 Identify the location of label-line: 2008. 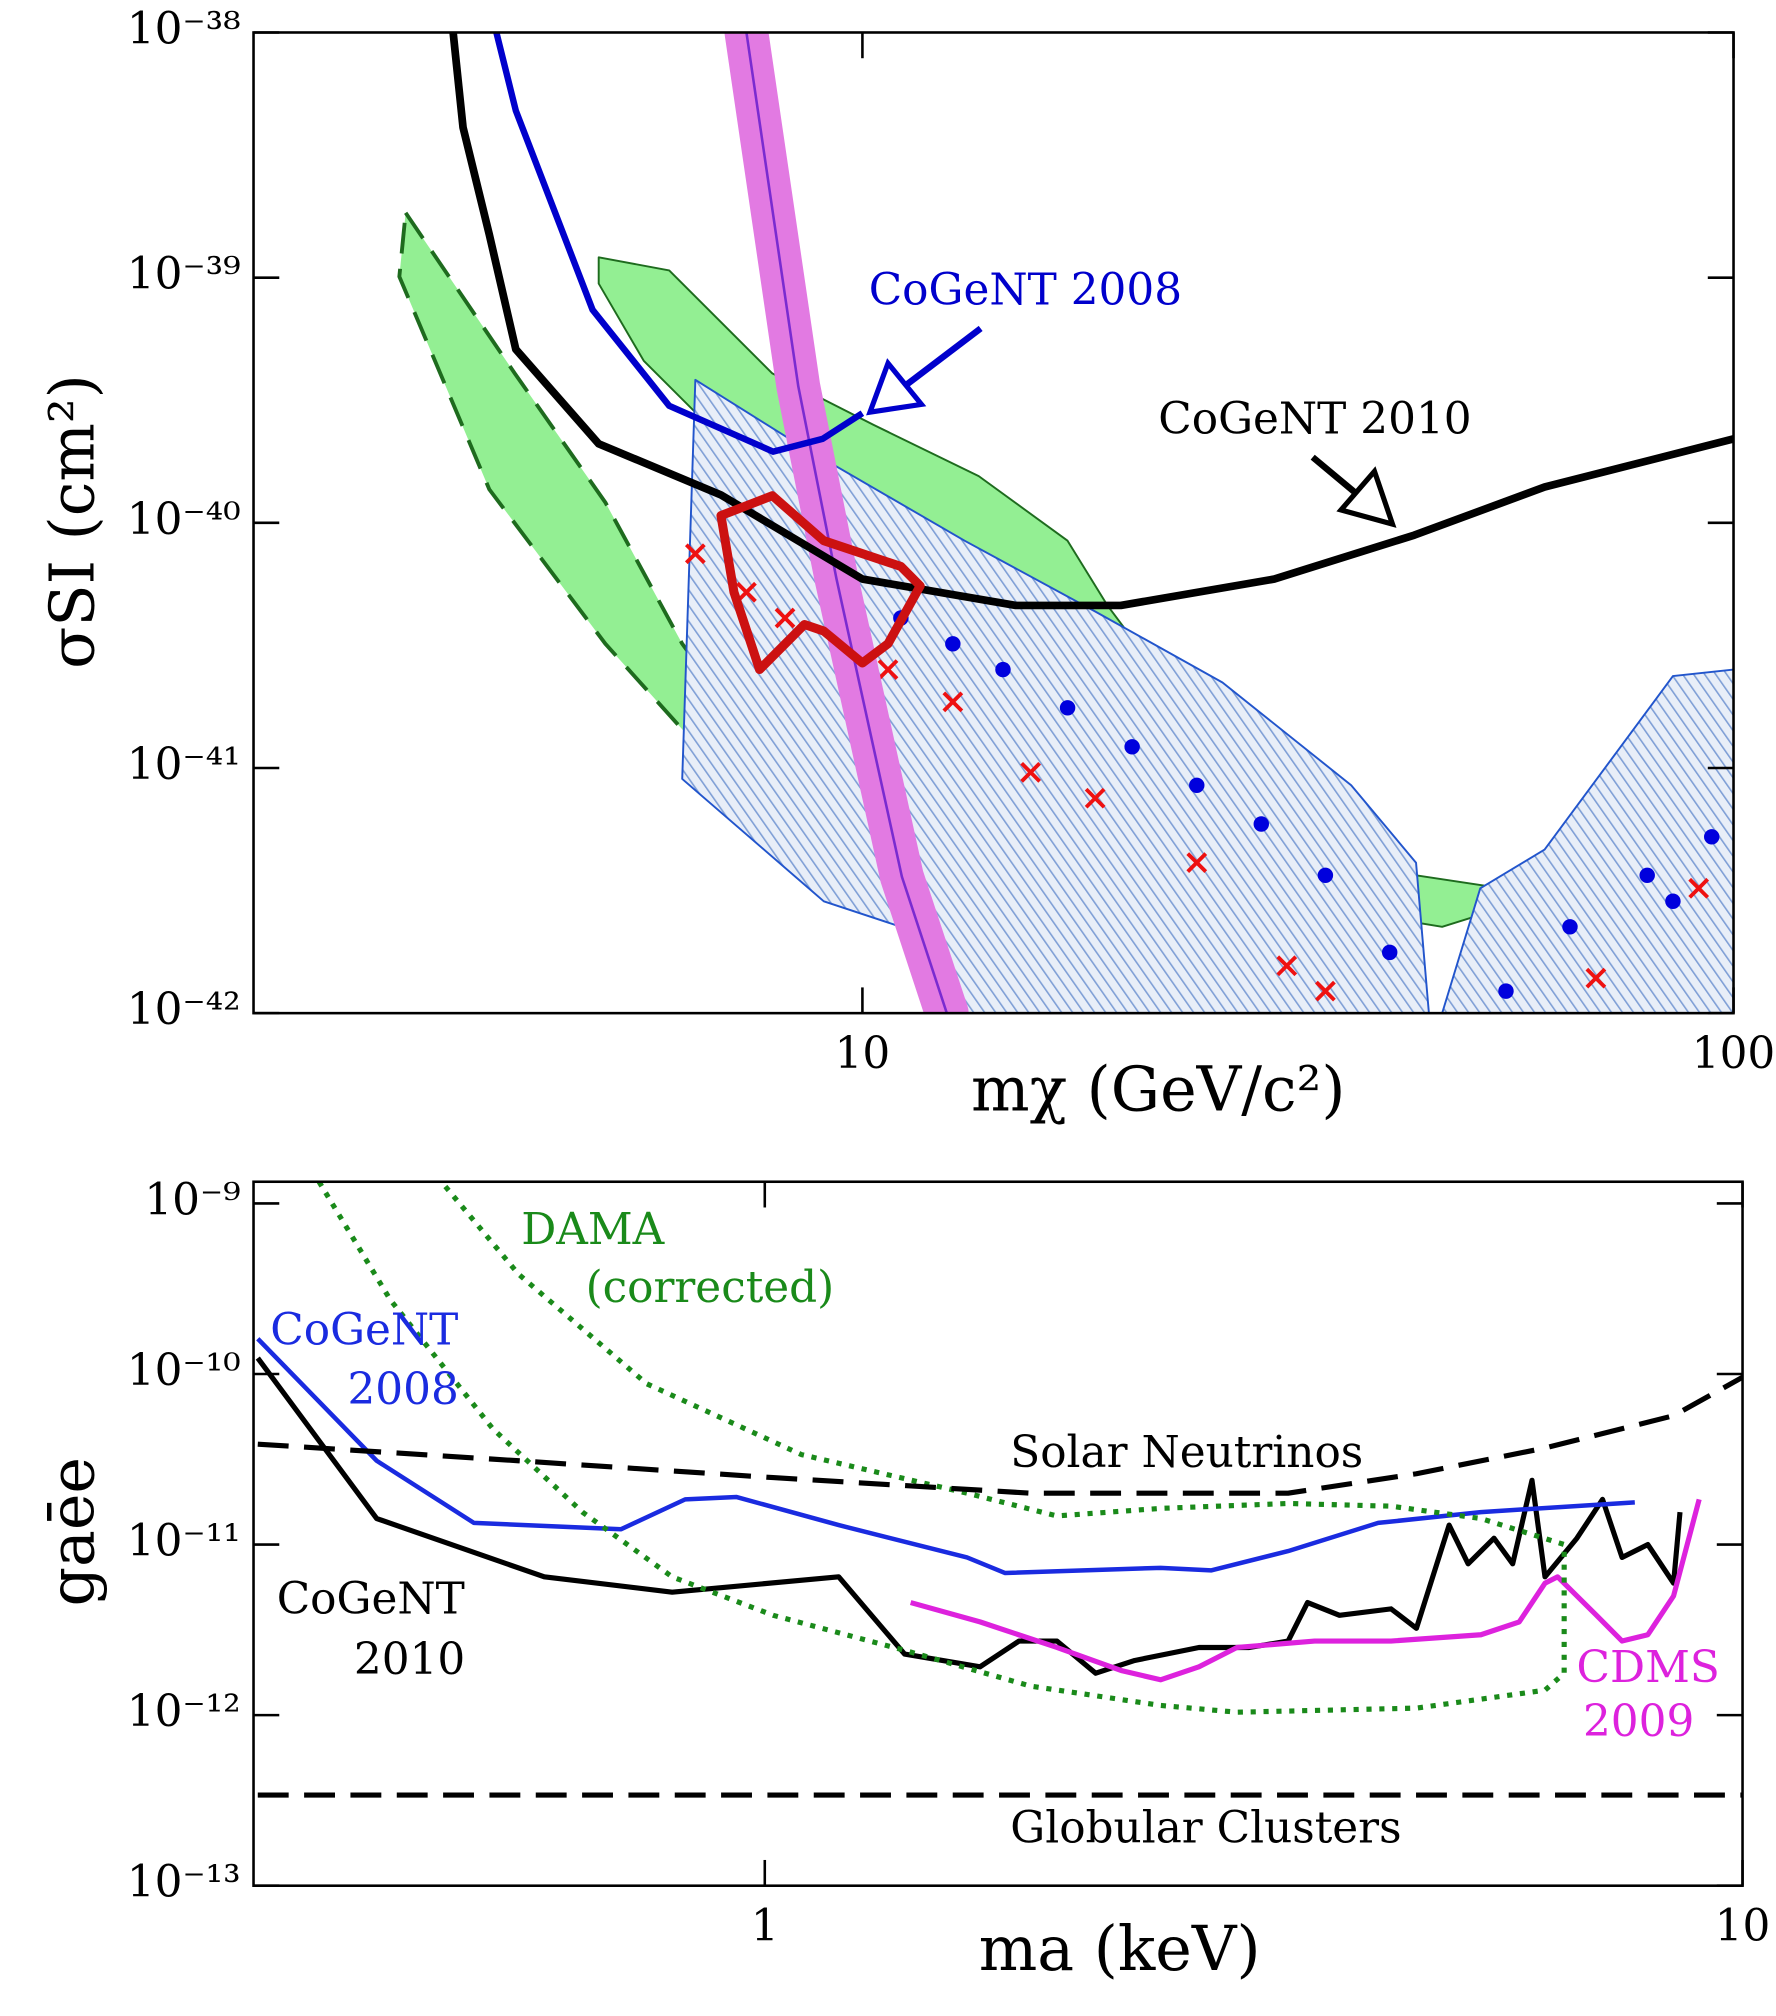
(402, 1389).